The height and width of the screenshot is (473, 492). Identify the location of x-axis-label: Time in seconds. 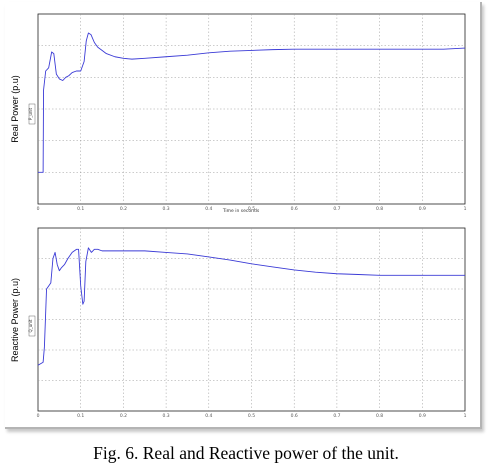
(241, 211).